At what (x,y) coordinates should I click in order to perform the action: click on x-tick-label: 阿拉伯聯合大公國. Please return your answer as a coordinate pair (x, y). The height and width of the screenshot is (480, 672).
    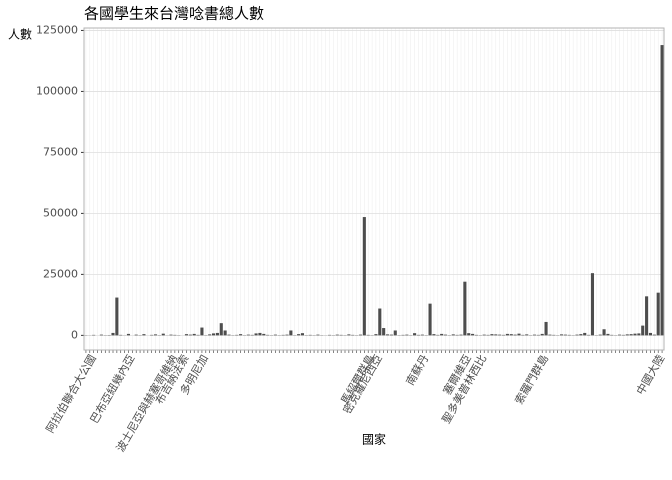
    Looking at the image, I should click on (71, 393).